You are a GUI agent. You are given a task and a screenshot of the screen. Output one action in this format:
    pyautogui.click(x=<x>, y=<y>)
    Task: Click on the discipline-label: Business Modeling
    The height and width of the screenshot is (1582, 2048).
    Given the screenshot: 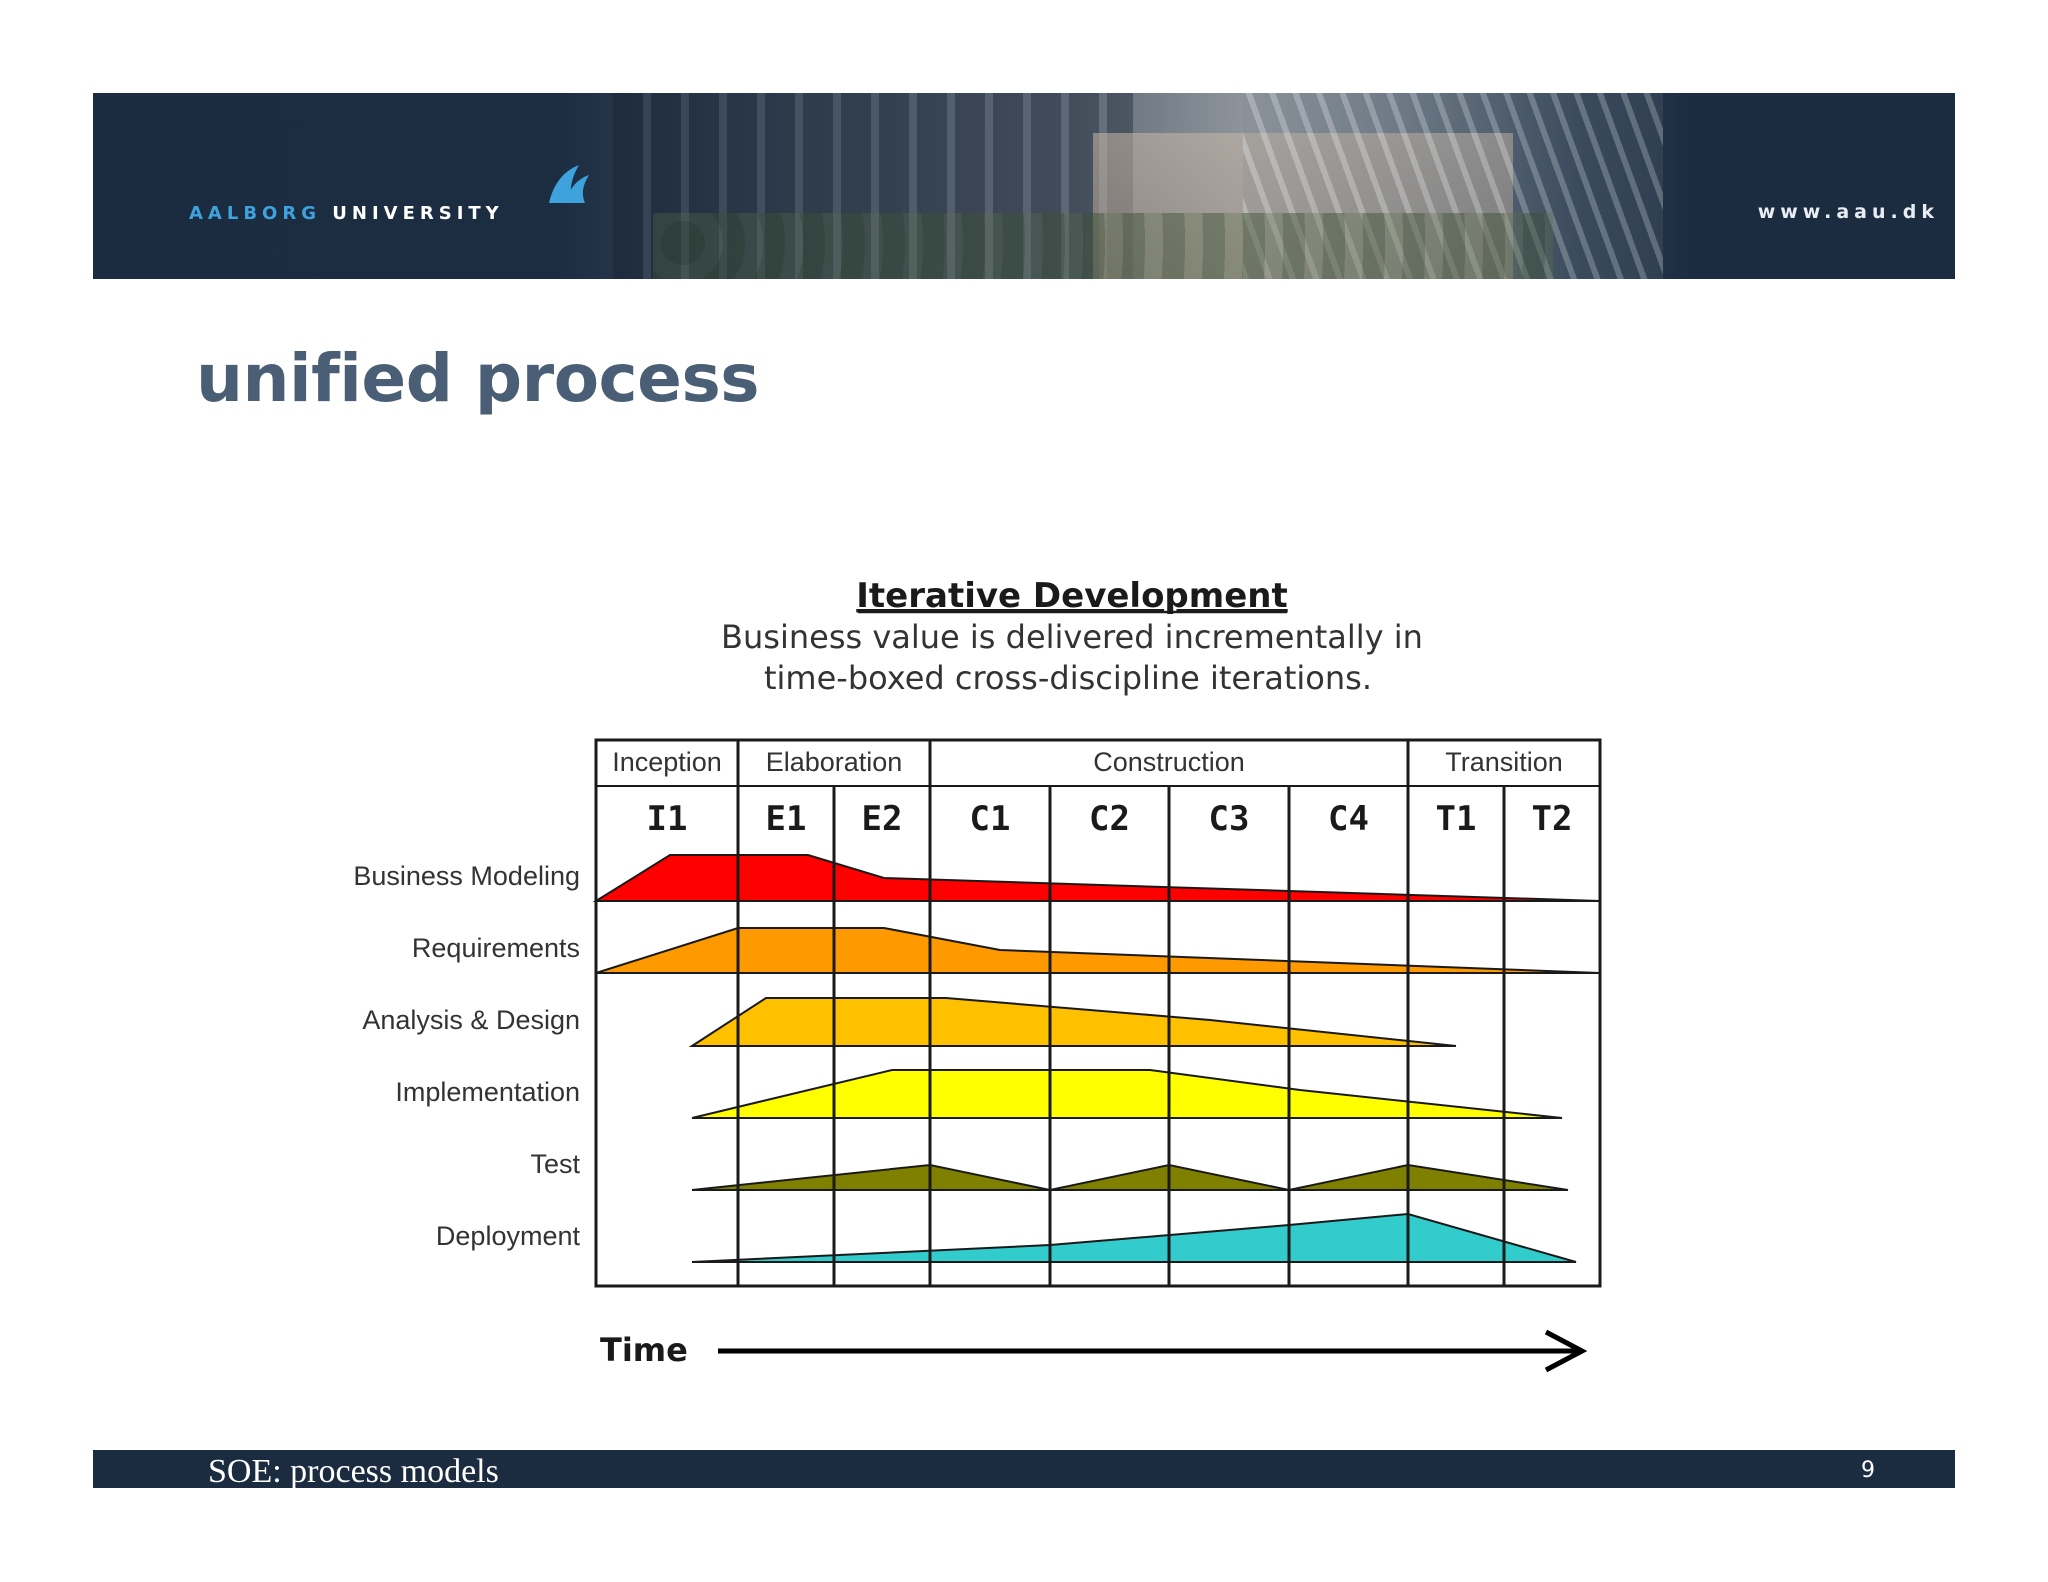 What is the action you would take?
    pyautogui.click(x=466, y=876)
    